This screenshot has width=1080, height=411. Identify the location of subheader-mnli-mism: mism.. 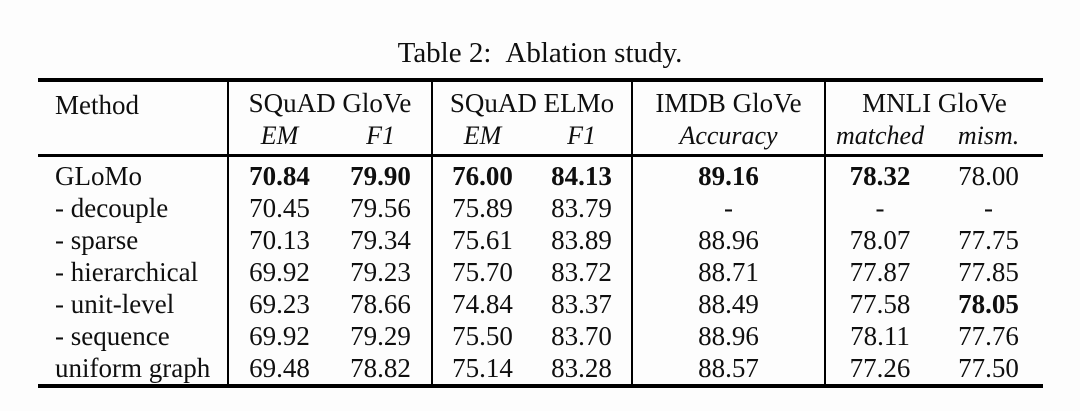
(989, 139).